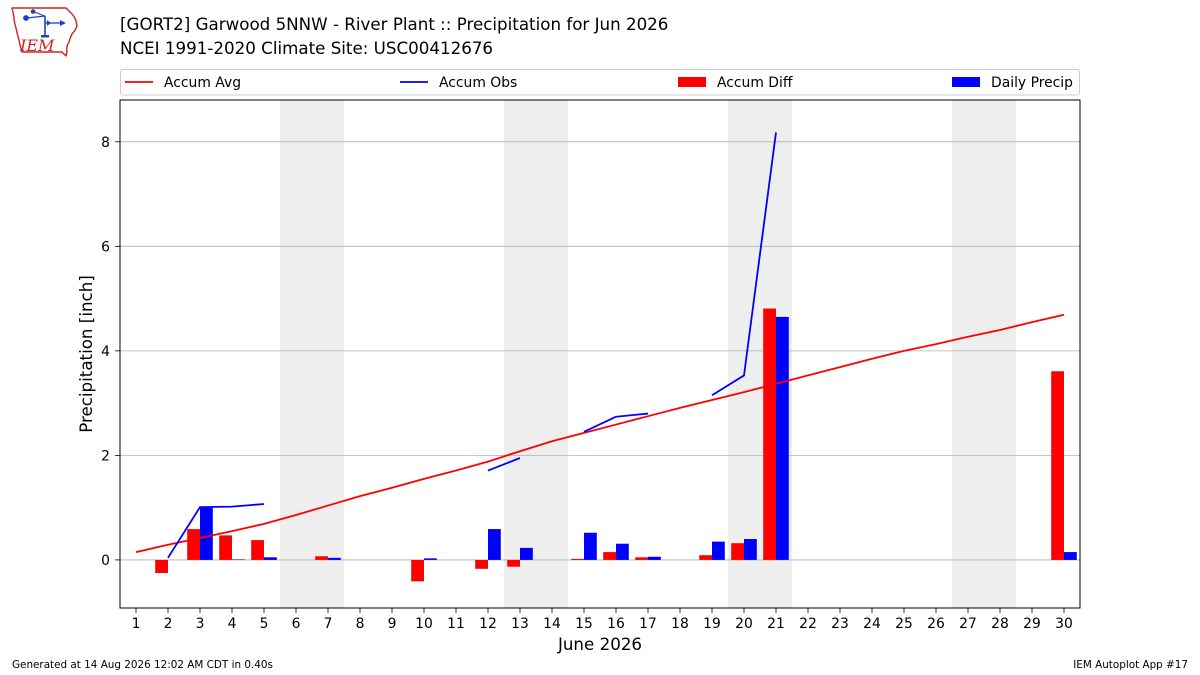  What do you see at coordinates (599, 644) in the screenshot?
I see `x-axis-label: June 2026` at bounding box center [599, 644].